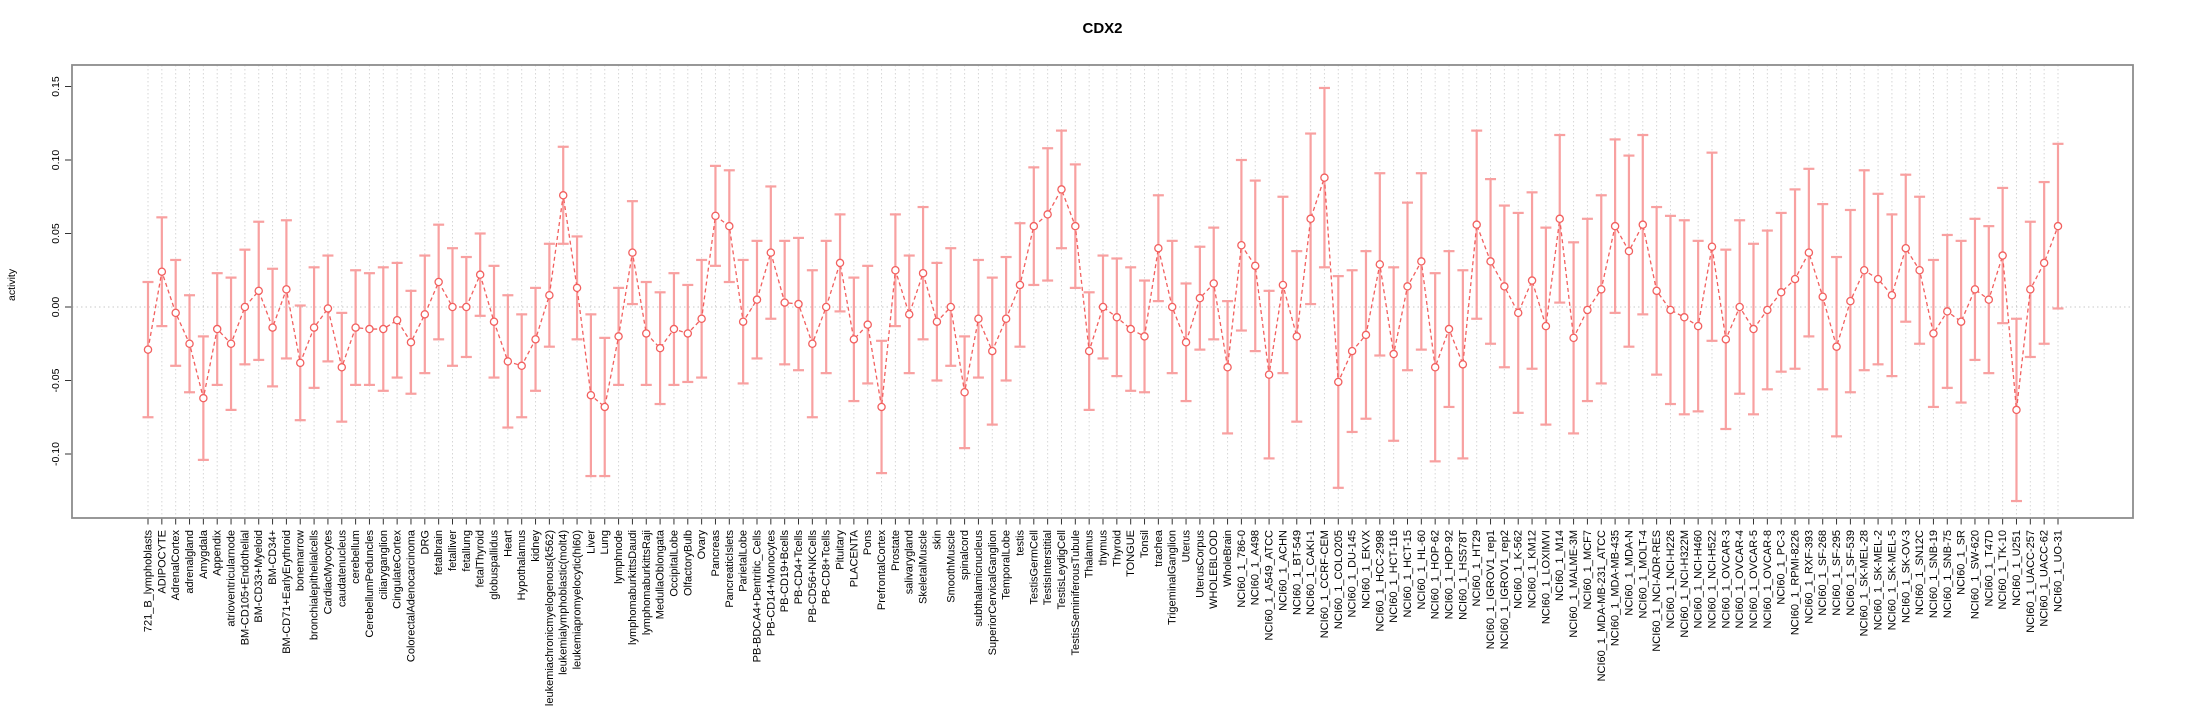 This screenshot has height=720, width=2205. Describe the element at coordinates (813, 576) in the screenshot. I see `x-tick-label: PB-CD56+NKCells` at that location.